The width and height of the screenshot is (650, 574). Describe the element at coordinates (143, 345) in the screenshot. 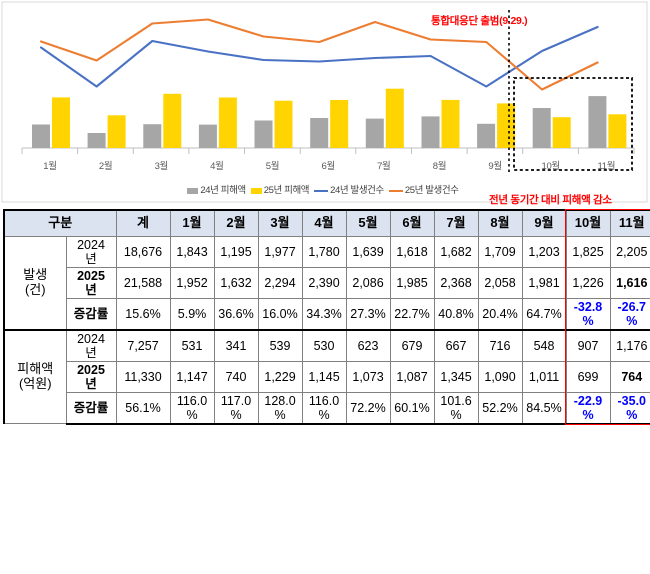

I see `cell-total: 7,257` at that location.